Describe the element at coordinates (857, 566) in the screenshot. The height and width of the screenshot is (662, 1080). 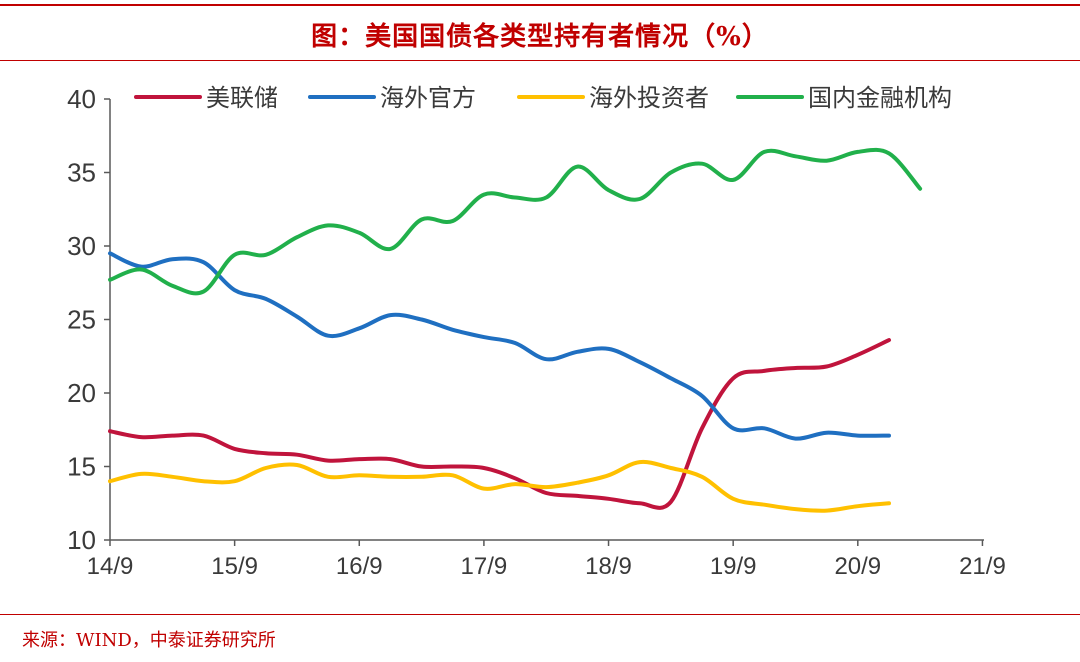
I see `x-tick-label: 20/9` at that location.